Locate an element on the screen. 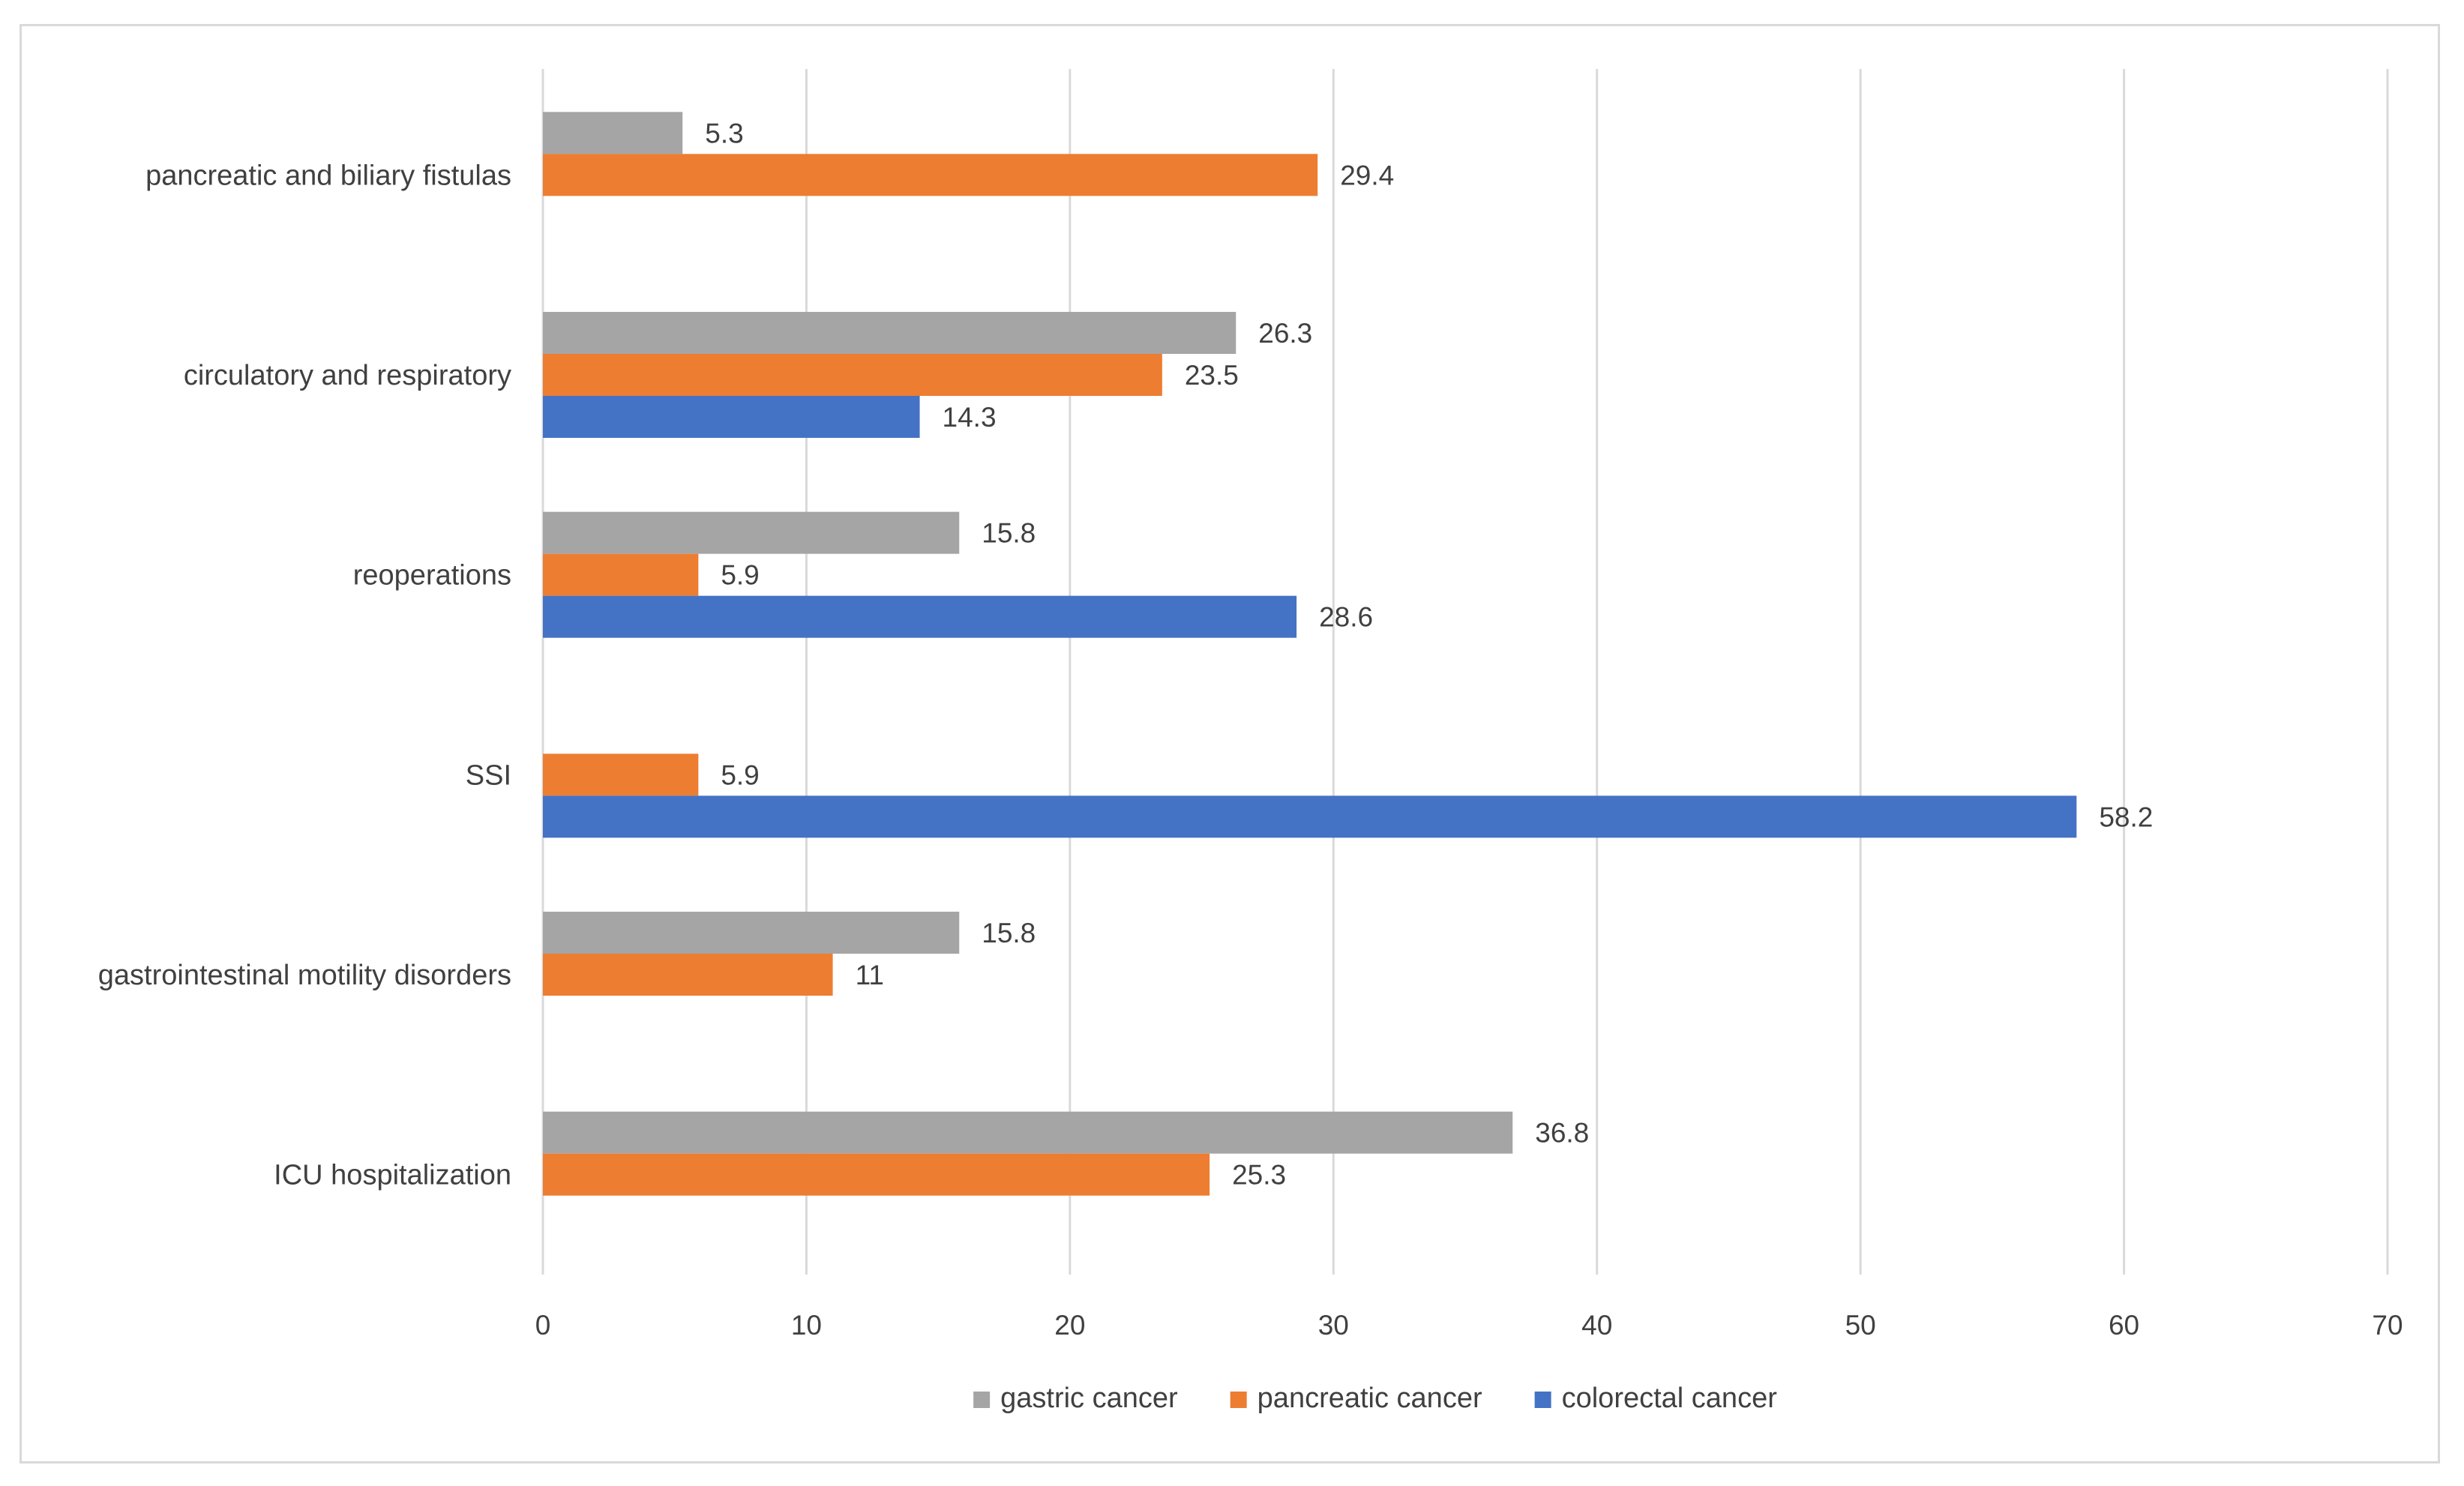 This screenshot has width=2464, height=1486. data-label: 28.6 is located at coordinates (1346, 617).